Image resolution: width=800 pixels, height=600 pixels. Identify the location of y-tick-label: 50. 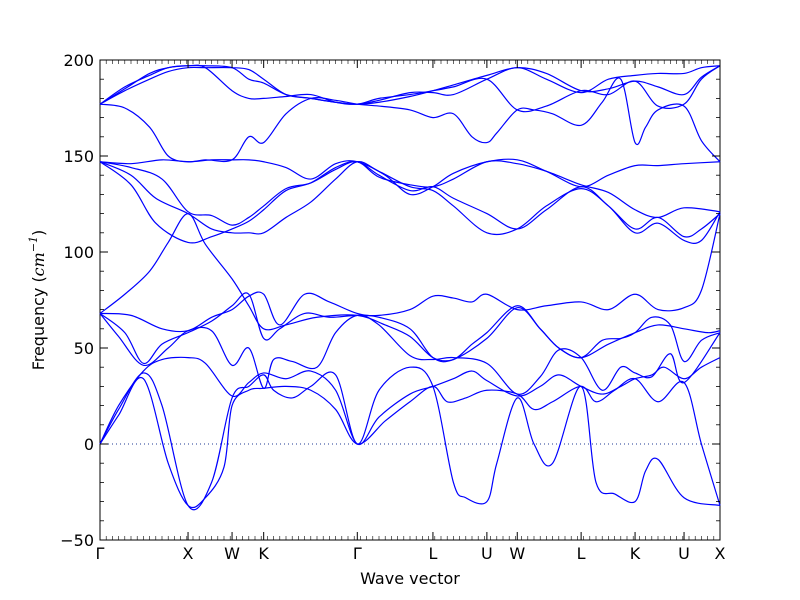
(84, 348).